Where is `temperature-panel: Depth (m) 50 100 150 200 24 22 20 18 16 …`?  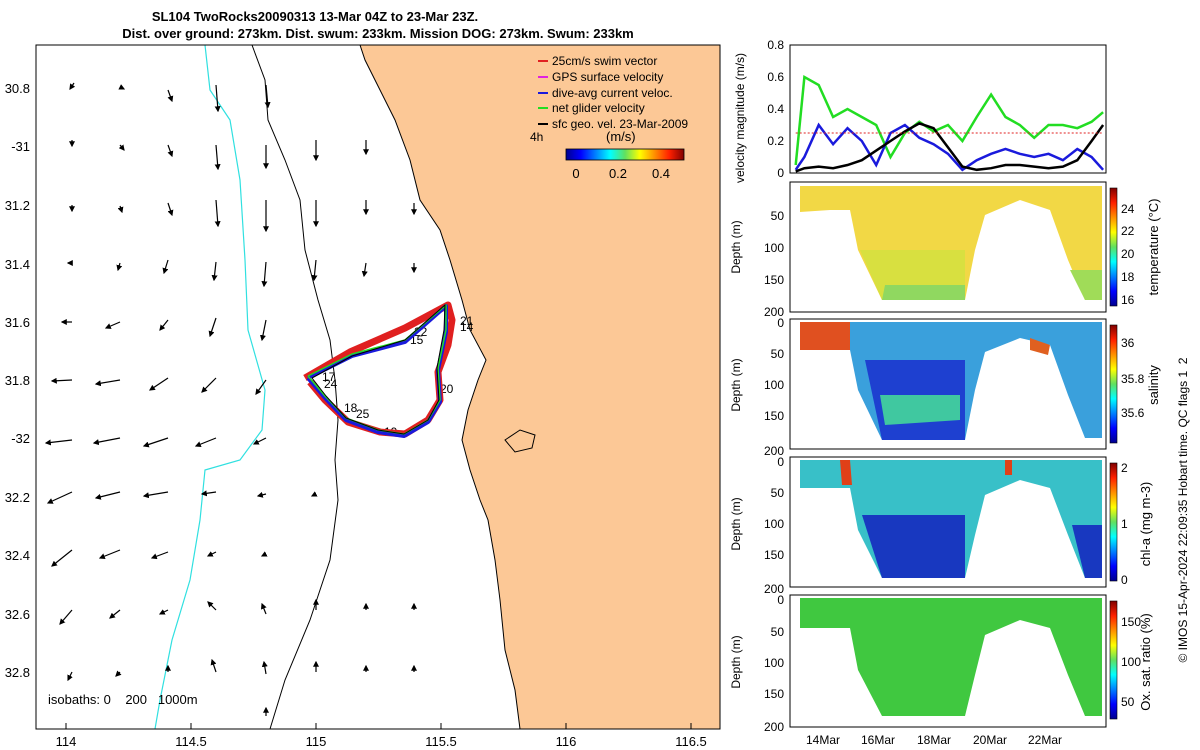 temperature-panel: Depth (m) 50 100 150 200 24 22 20 18 16 … is located at coordinates (945, 250).